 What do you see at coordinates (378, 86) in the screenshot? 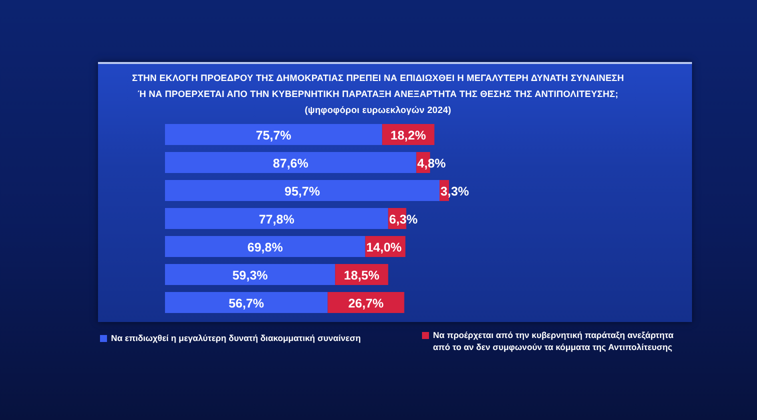
I see `chart-title: ΣΤΗΝ ΕΚΛΟΓΗ ΠΡΟΕΔΡΟΥ ΤΗΣ ΔΗΜΟΚΡΑΤΙΑΣ ΠΡΕΠΕΙ ΝΑ ΕΠΙΔΙΩΧΘΕΙ Η ΜΕΓΑΛΥΤΕΡΗ ΔΥΝΑΤΗ ΣΥΝΑΙΝΕΣΗ Ή ΝΑ ΠΡΟΕΡΧΕΤΑΙ ΑΠΟ ΤΗΝ ΚΥΒΕΡΝΗΤΙΚΗ ΠΑΡΑΤΑΞΗ ΑΝΕΞΑΡΤΗΤΑ ΤΗΣ ΘΕΣΗΣ ΤΗΣ ΑΝΤΙΠΟΛΙΤΕΥΣΗΣ;` at bounding box center [378, 86].